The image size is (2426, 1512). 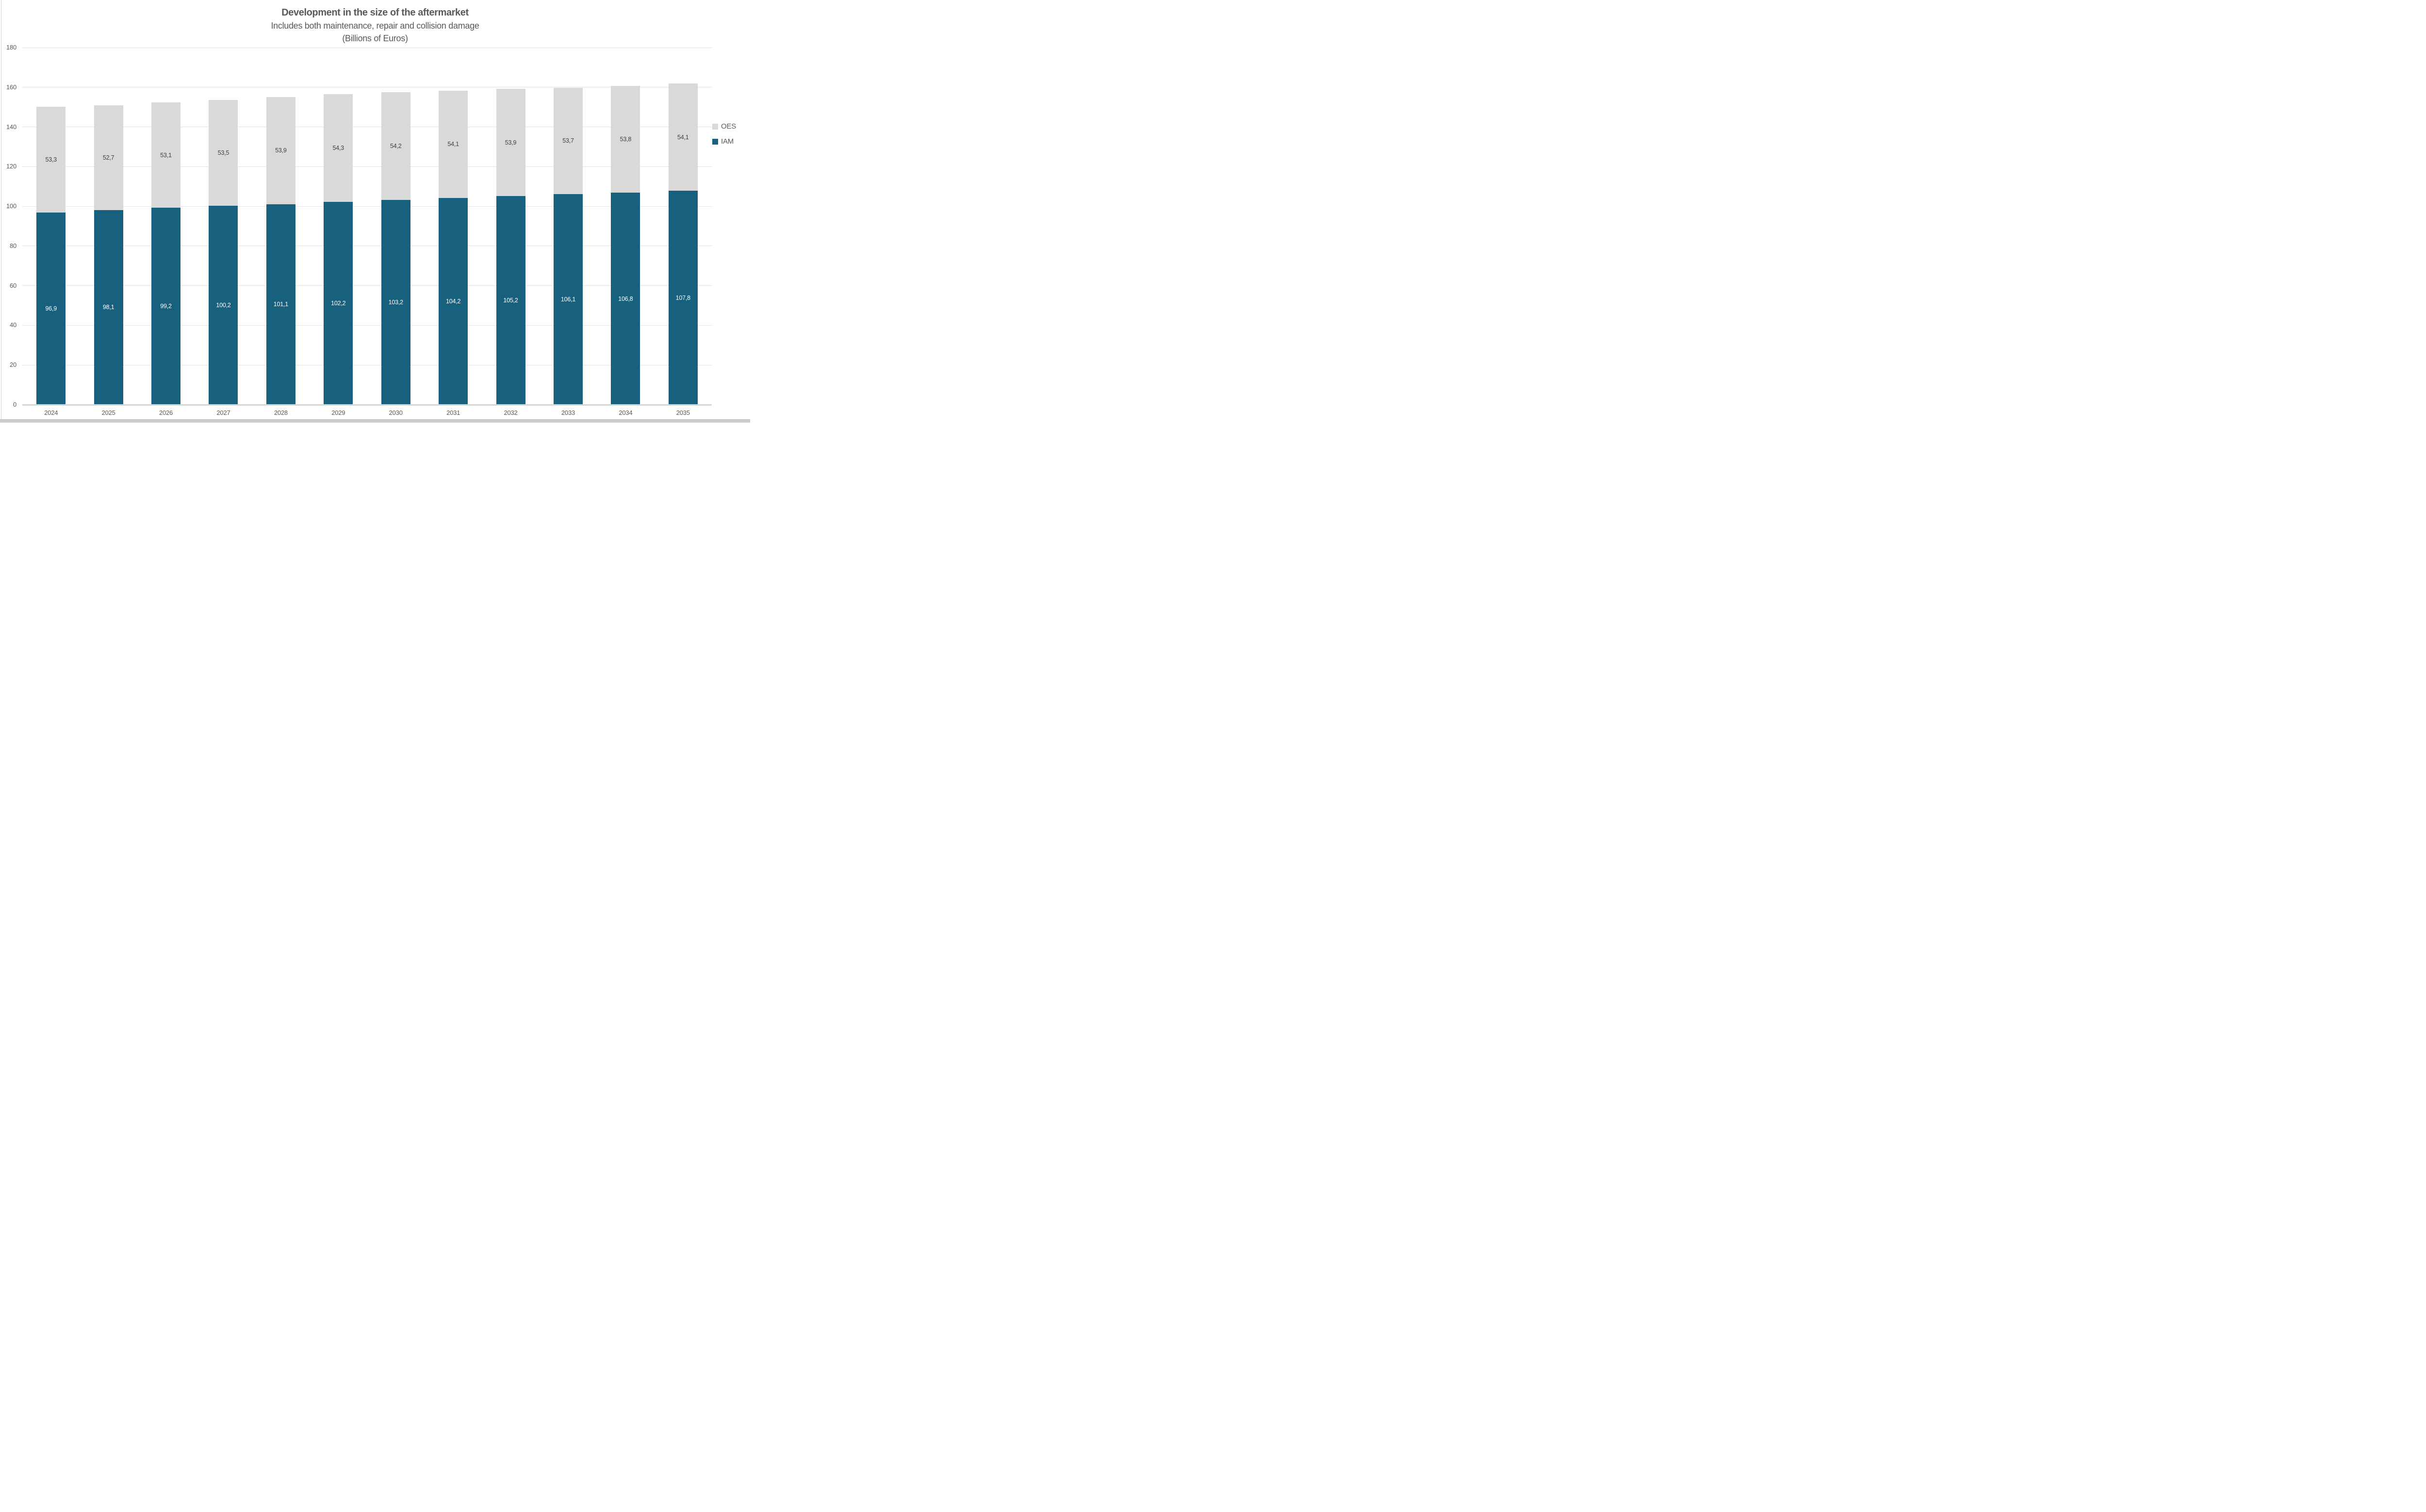 I want to click on bar-label-iam-2025: 98,1, so click(x=108, y=307).